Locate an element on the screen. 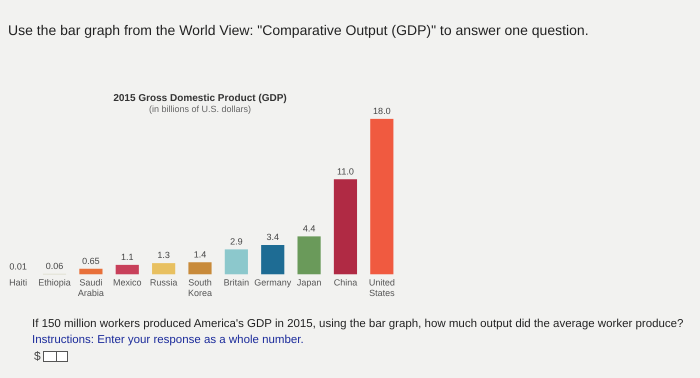 The height and width of the screenshot is (378, 700). x-tick-label: Saudi Arabia is located at coordinates (91, 287).